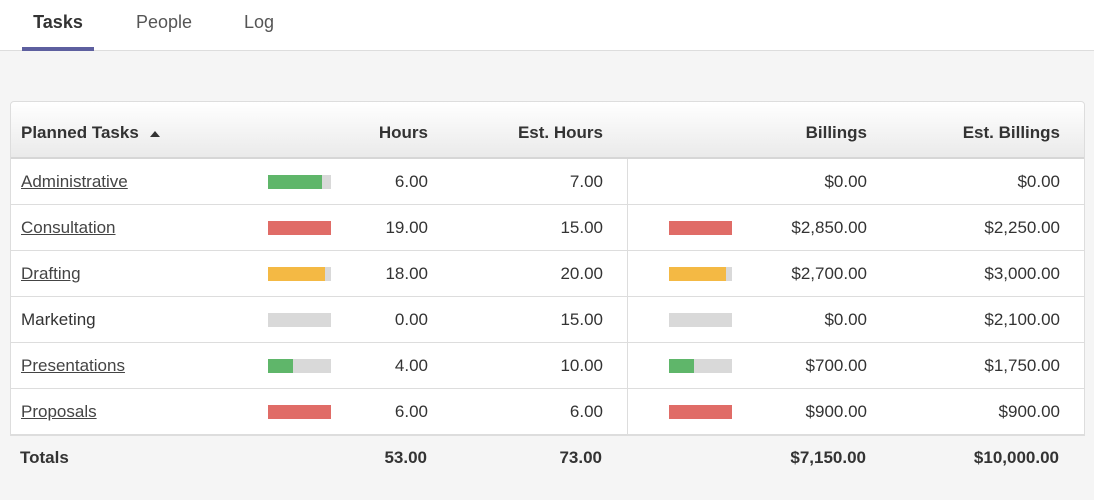 This screenshot has width=1094, height=500. Describe the element at coordinates (58, 25) in the screenshot. I see `tab: Tasks` at that location.